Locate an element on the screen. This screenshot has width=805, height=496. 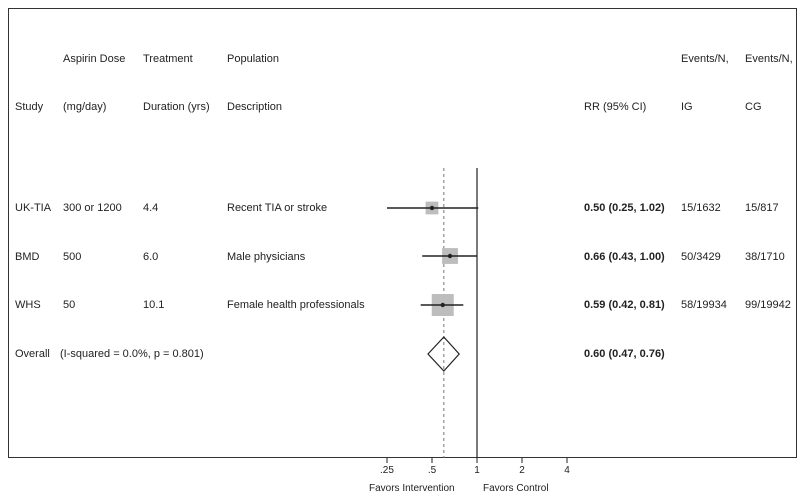
header-dose-2: (mg/day) is located at coordinates (85, 107).